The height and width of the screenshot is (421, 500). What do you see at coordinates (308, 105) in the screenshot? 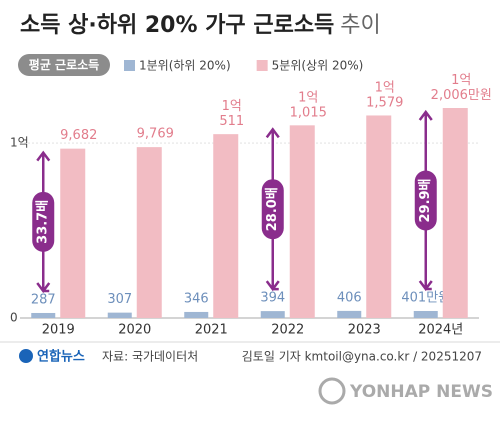
I see `value-label: 1억 1,015` at bounding box center [308, 105].